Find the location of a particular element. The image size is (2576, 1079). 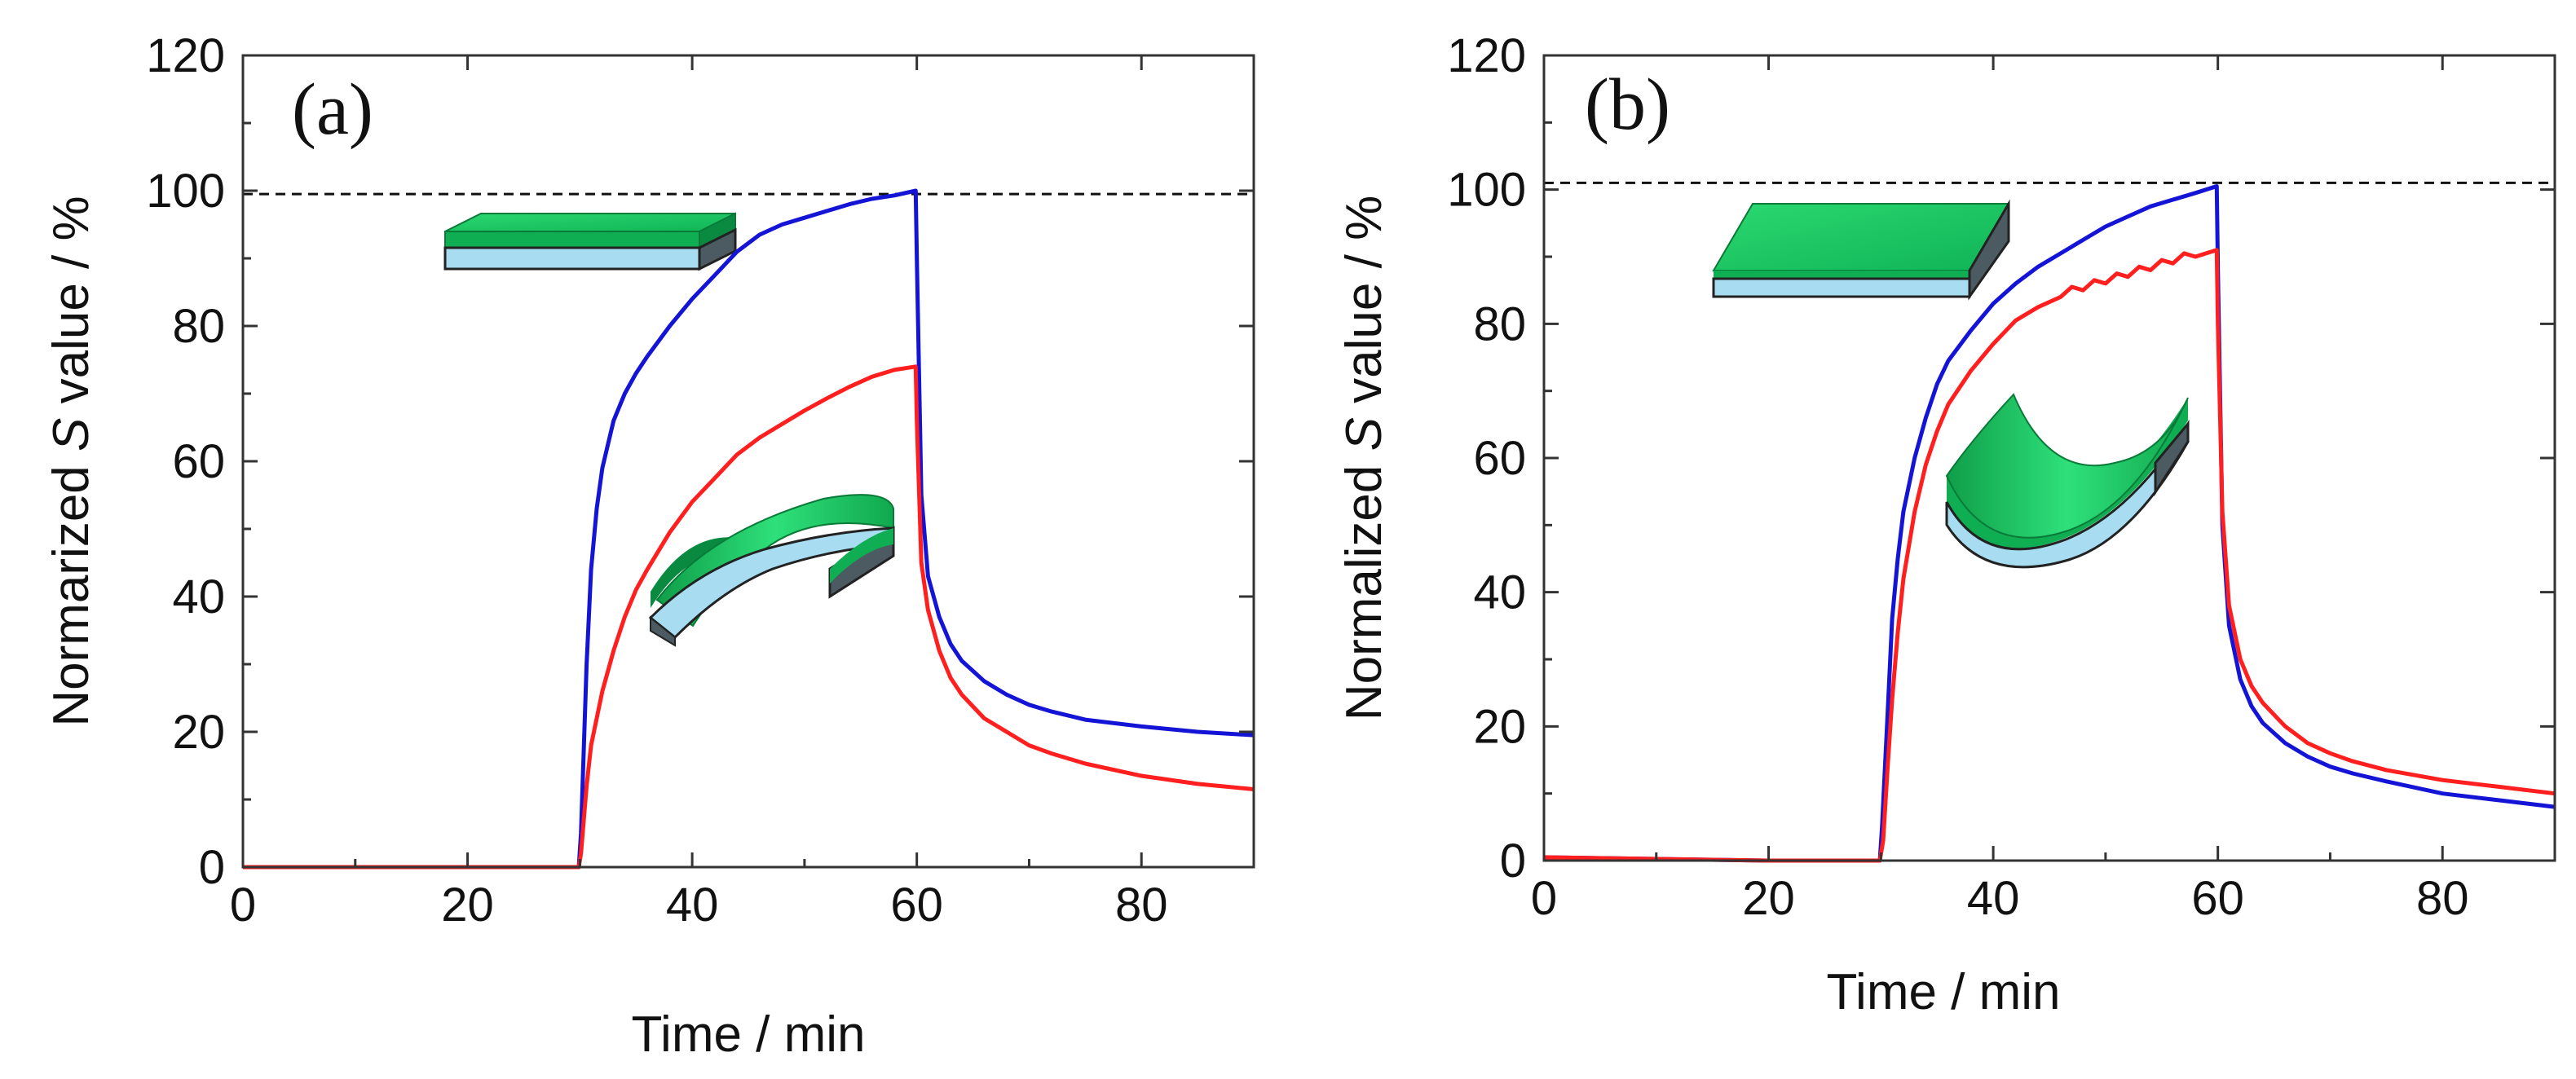

convex-bent-film-inset is located at coordinates (771, 570).